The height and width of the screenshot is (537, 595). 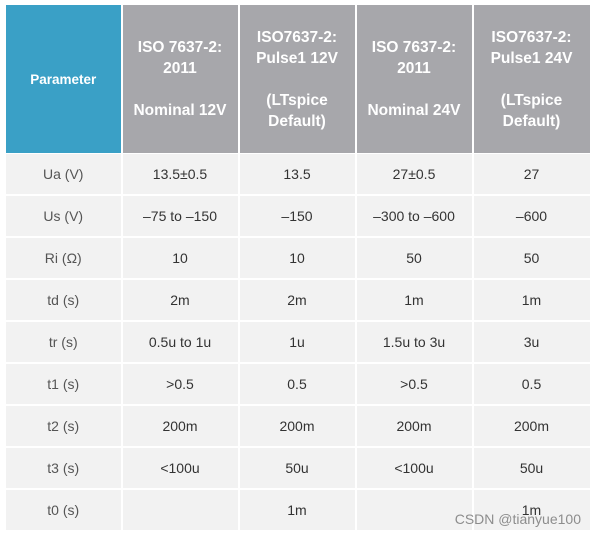 What do you see at coordinates (414, 110) in the screenshot?
I see `header-line: Nominal 24V` at bounding box center [414, 110].